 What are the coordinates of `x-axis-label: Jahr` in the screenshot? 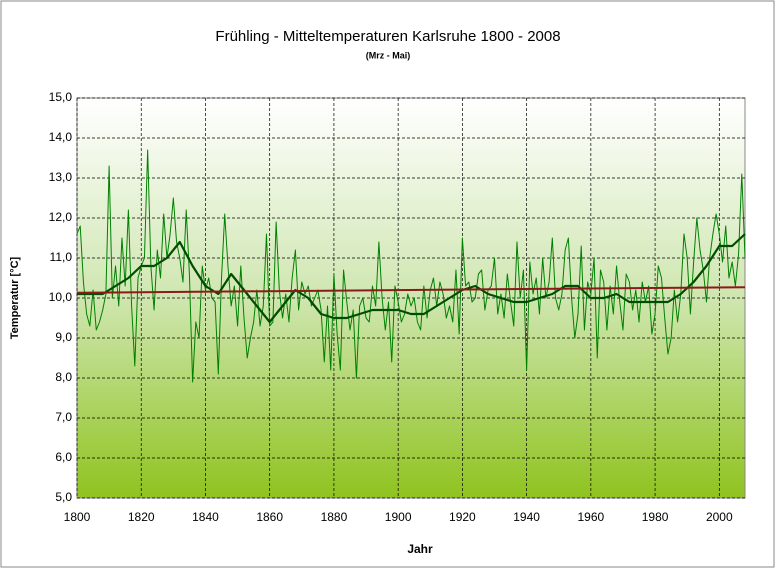 It's located at (420, 549).